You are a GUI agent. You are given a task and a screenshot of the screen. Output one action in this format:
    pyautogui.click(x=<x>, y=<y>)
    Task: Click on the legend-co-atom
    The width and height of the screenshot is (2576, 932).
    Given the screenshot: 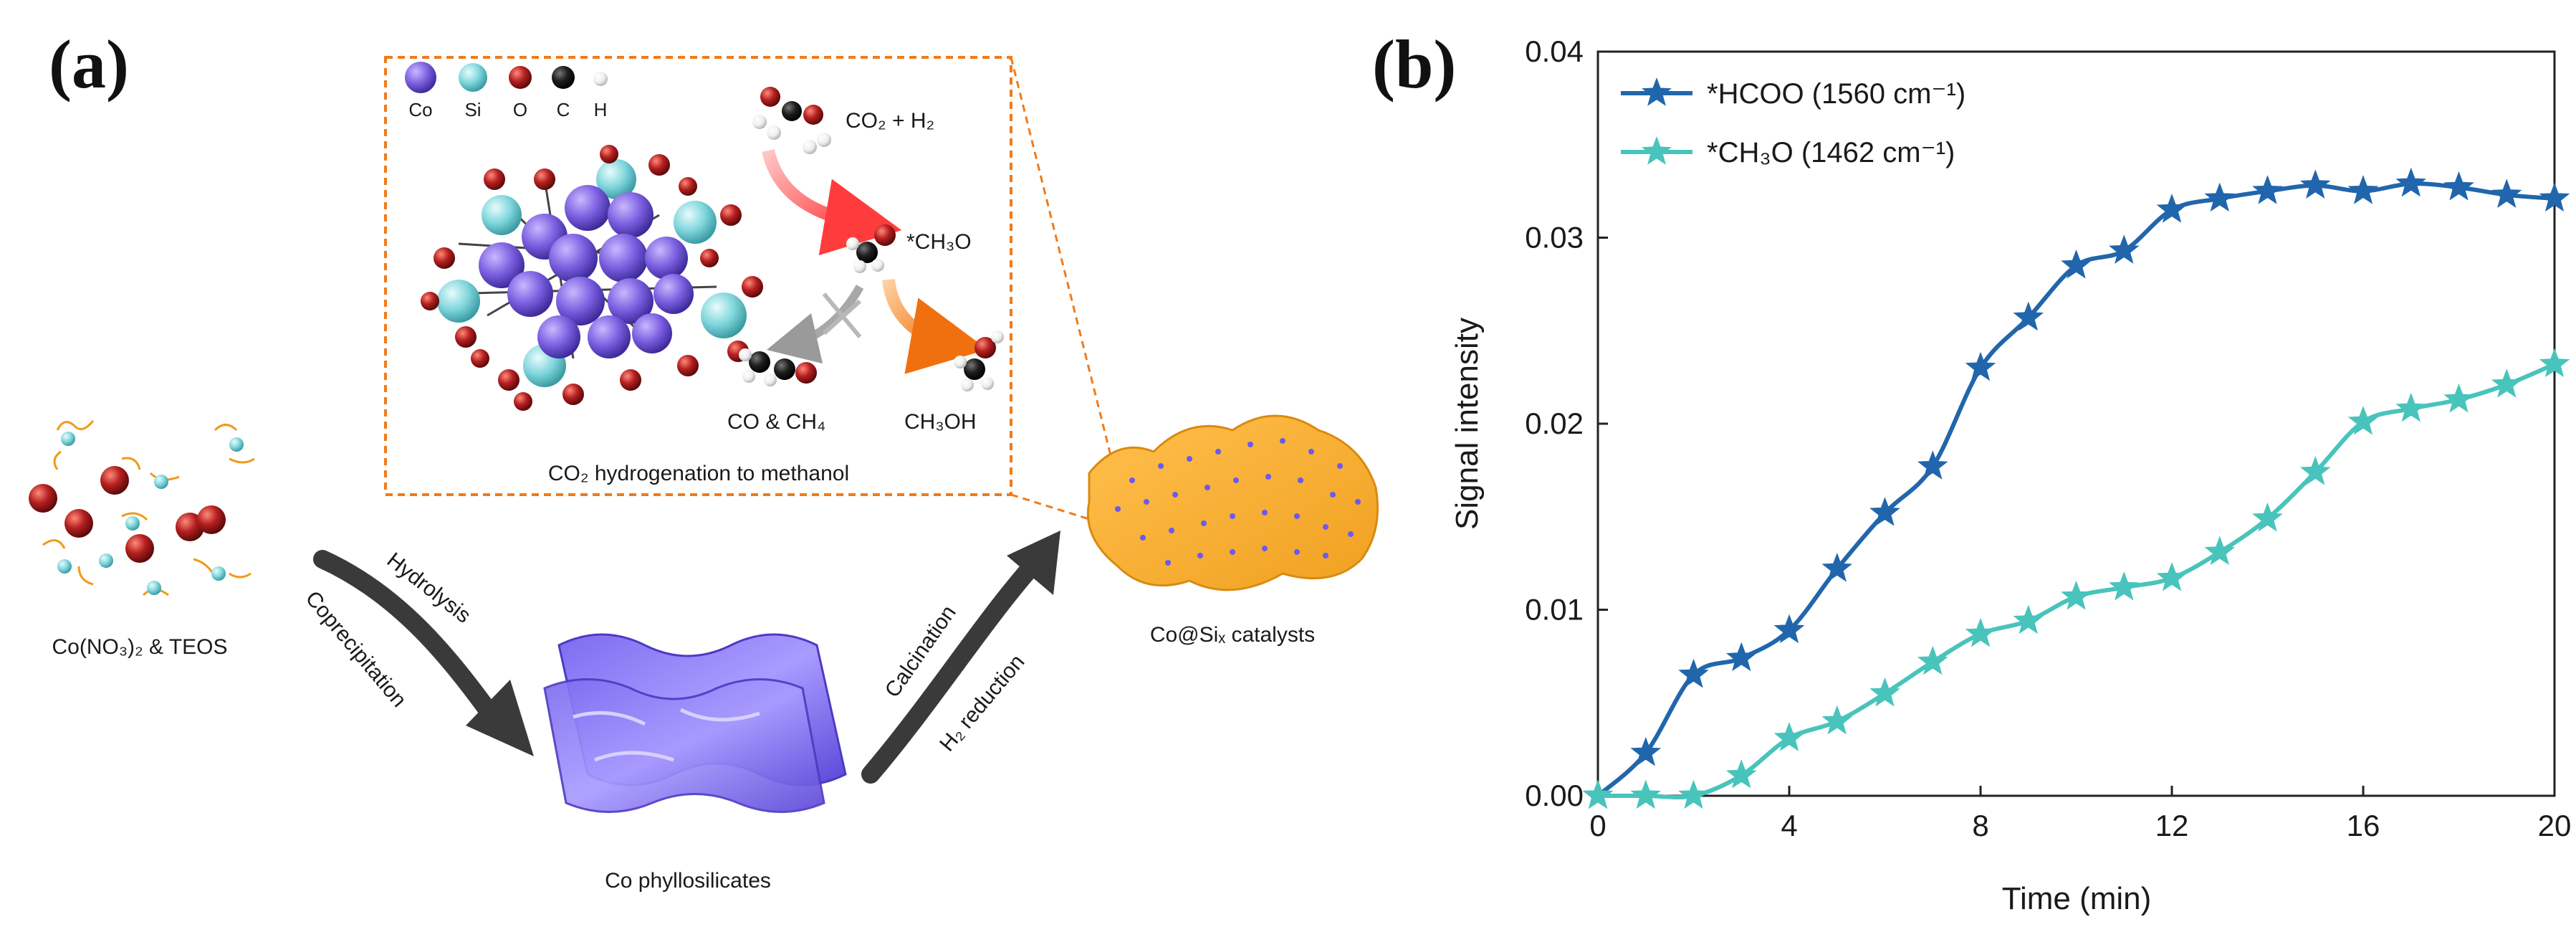 What is the action you would take?
    pyautogui.click(x=420, y=77)
    